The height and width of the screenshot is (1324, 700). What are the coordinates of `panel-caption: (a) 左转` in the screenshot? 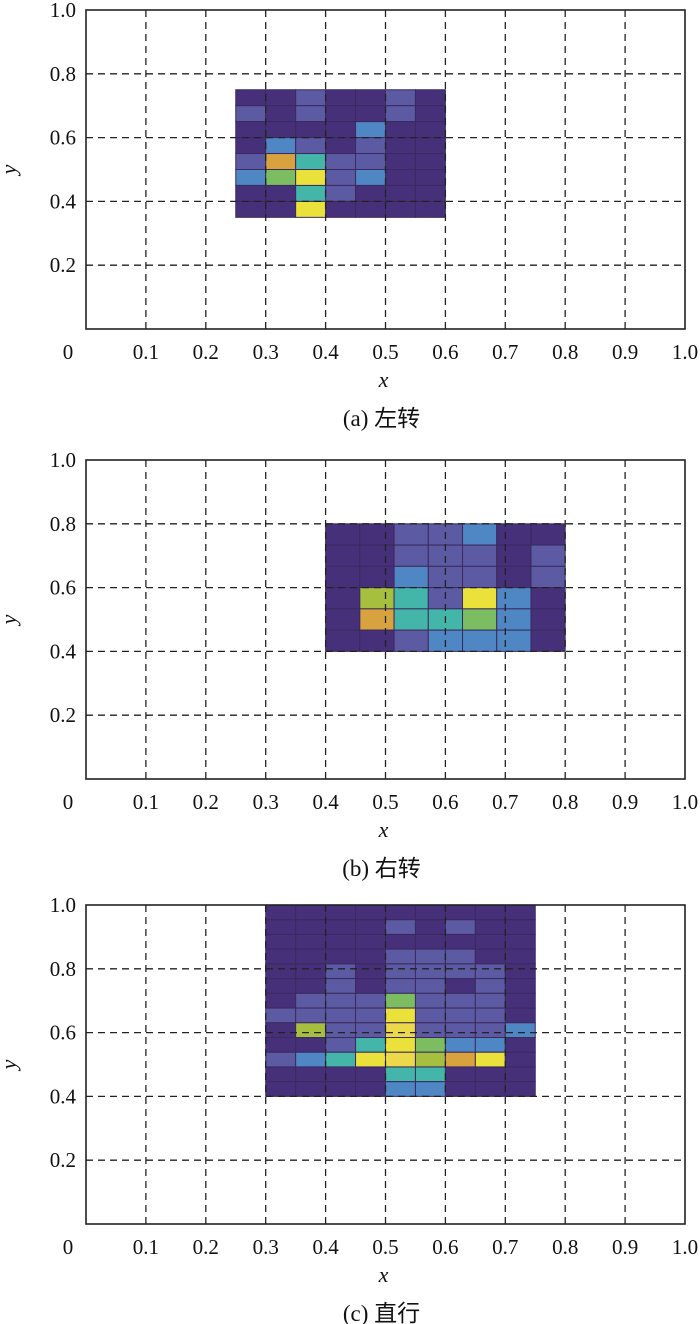 It's located at (381, 418).